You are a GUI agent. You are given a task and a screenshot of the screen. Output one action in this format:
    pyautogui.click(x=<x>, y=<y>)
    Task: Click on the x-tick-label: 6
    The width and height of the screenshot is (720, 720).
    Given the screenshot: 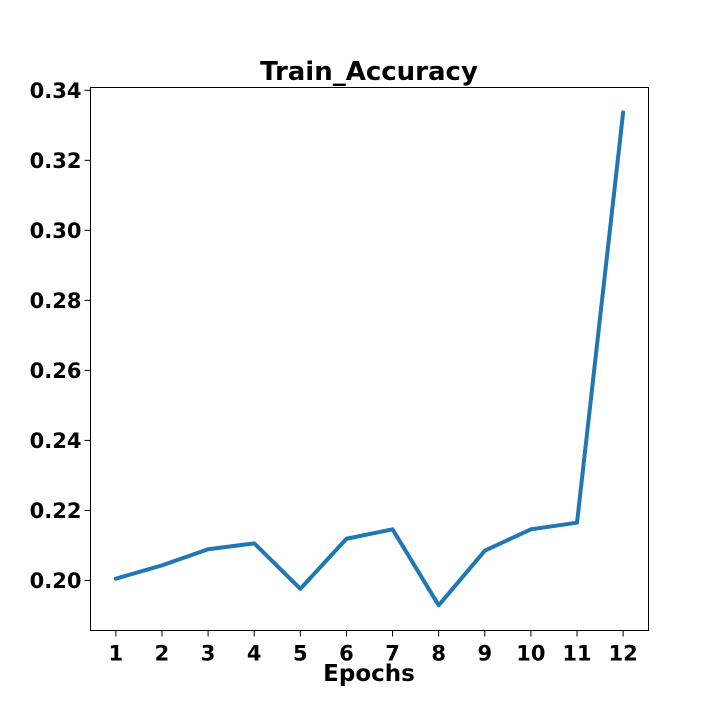 What is the action you would take?
    pyautogui.click(x=346, y=654)
    